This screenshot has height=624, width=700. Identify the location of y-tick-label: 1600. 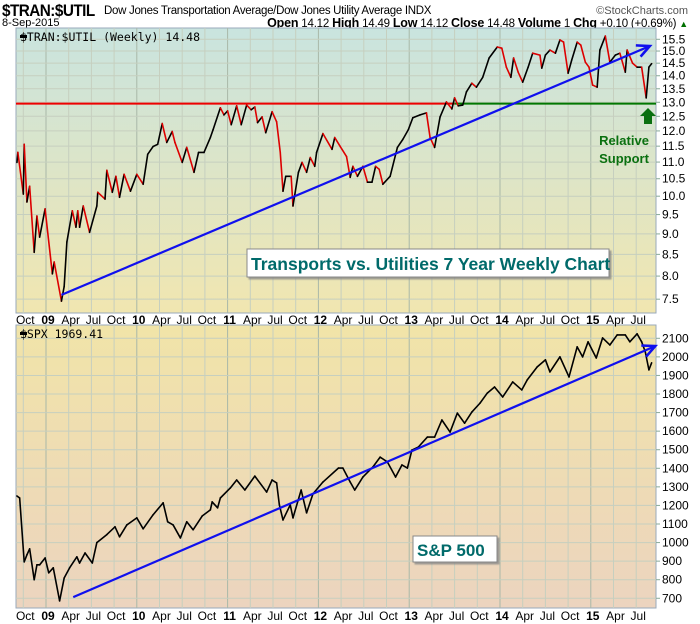
(675, 431).